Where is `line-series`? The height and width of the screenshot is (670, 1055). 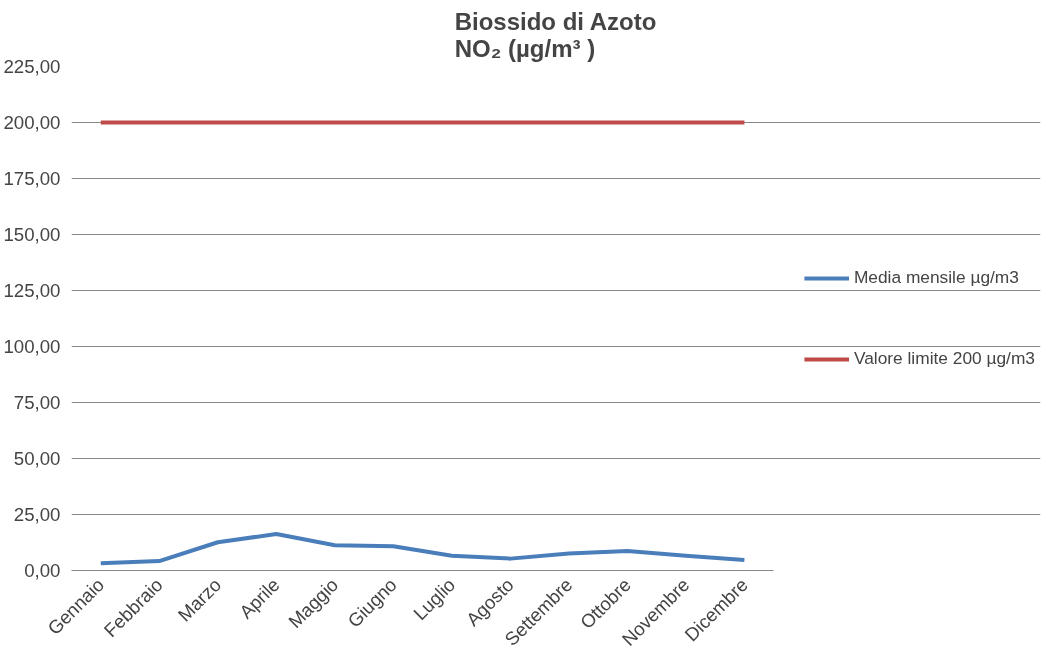 line-series is located at coordinates (422, 548).